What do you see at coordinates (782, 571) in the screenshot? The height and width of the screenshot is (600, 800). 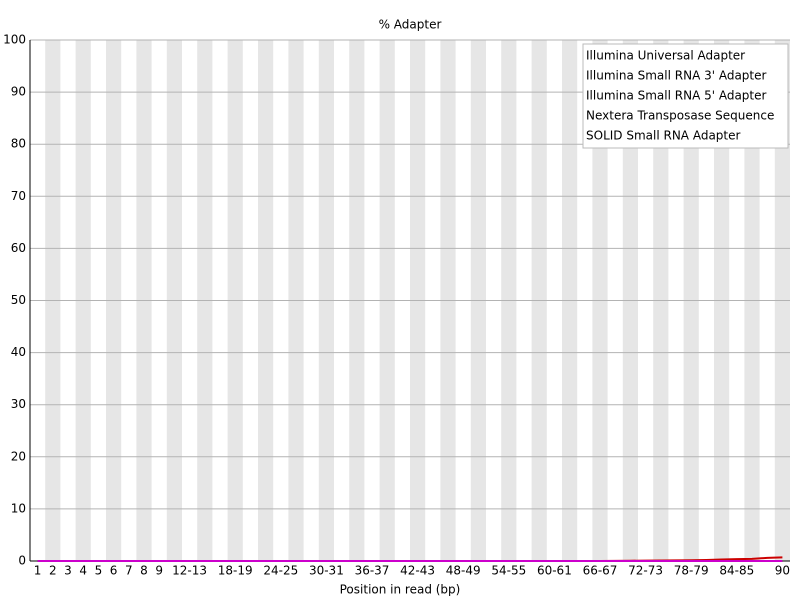 I see `x-tick-label: 90` at bounding box center [782, 571].